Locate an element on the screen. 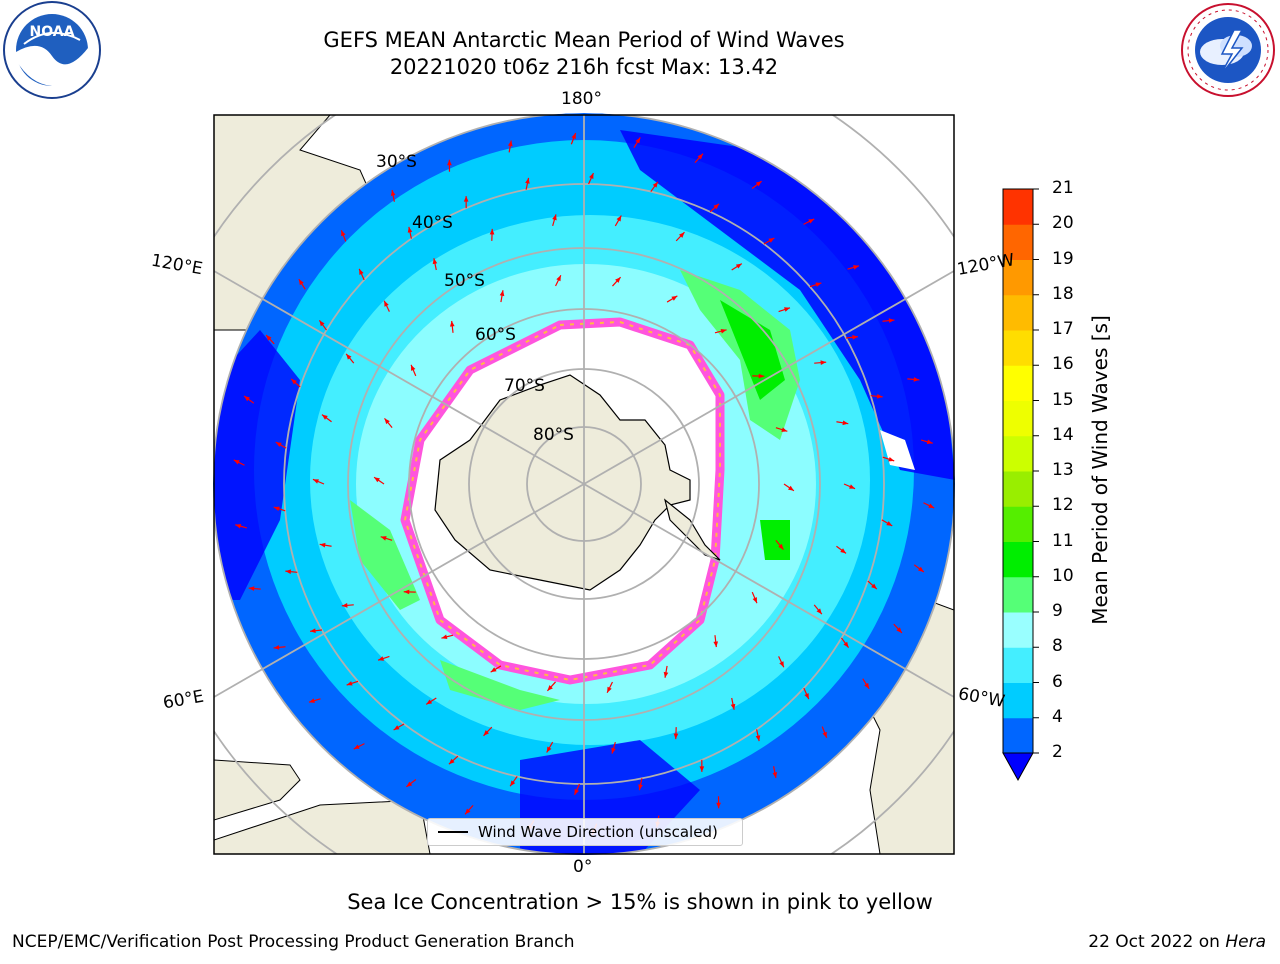 The width and height of the screenshot is (1280, 964). footer-system: Hera is located at coordinates (1245, 942).